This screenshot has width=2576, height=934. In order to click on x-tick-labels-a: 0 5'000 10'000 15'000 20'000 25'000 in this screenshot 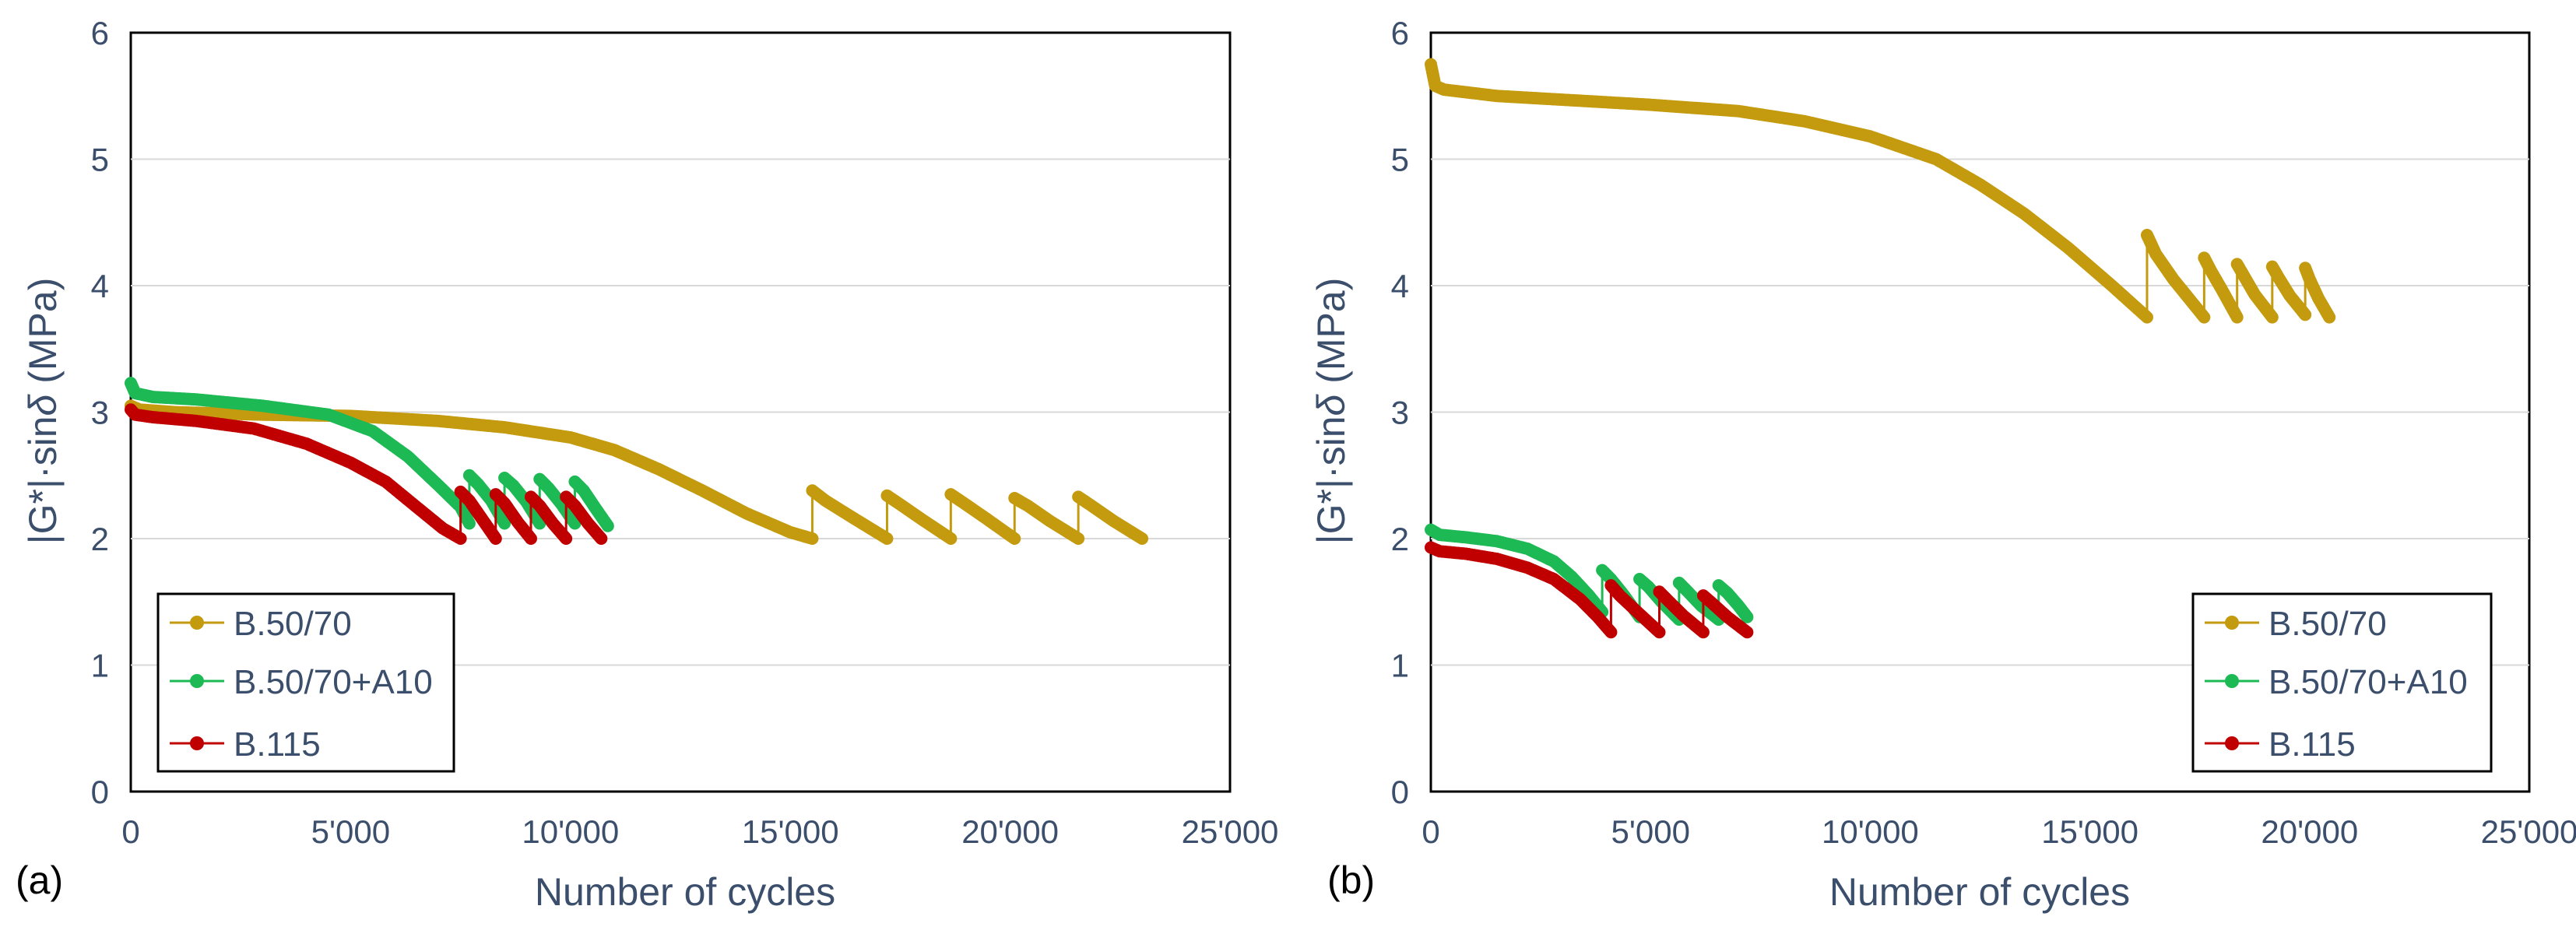, I will do `click(700, 831)`.